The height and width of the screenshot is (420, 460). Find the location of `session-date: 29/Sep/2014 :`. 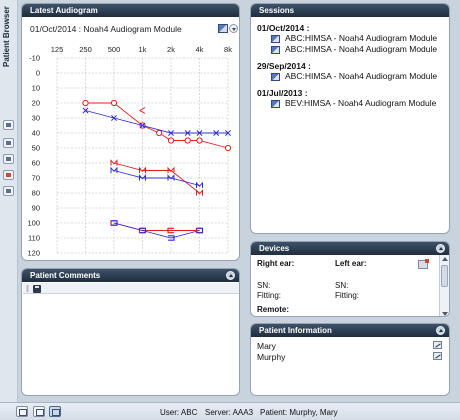

session-date: 29/Sep/2014 : is located at coordinates (284, 66).